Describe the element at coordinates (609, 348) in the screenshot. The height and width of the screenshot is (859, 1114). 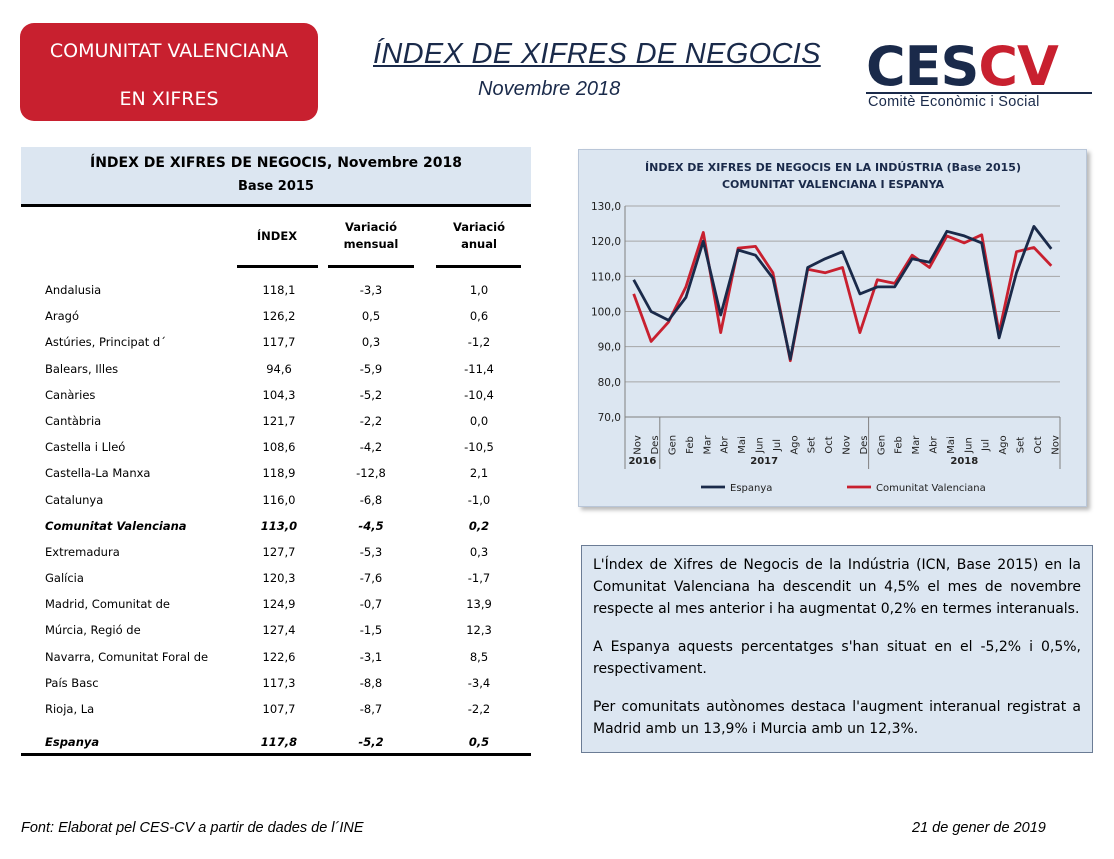
I see `y-tick-label: 90,0` at that location.